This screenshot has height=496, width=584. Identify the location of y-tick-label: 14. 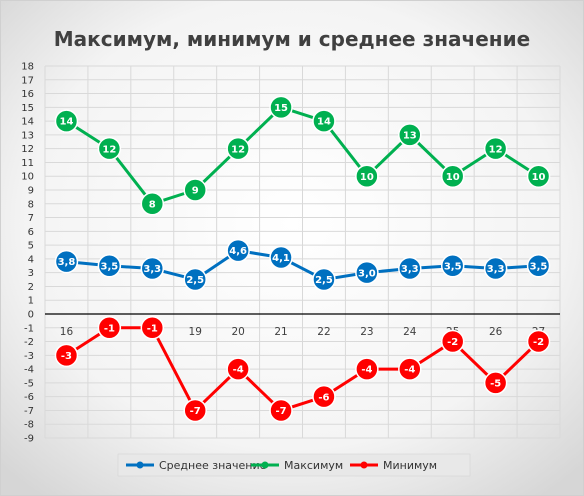
(27, 122).